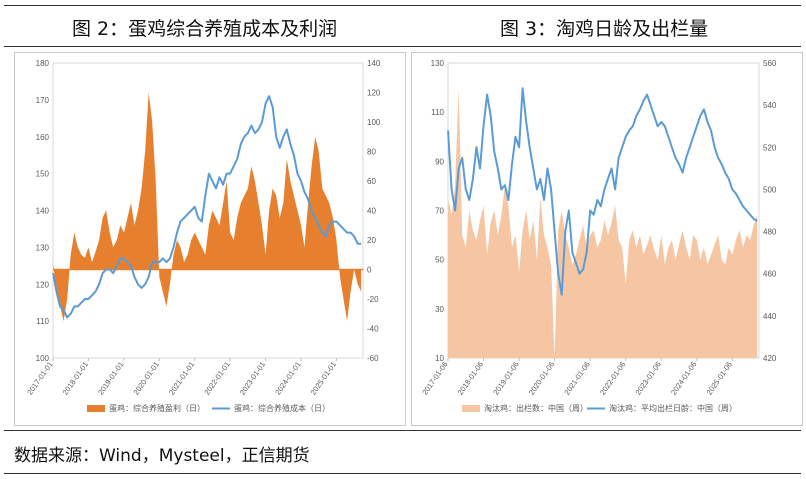  Describe the element at coordinates (434, 378) in the screenshot. I see `x-tick-label: 2017-01-06` at that location.